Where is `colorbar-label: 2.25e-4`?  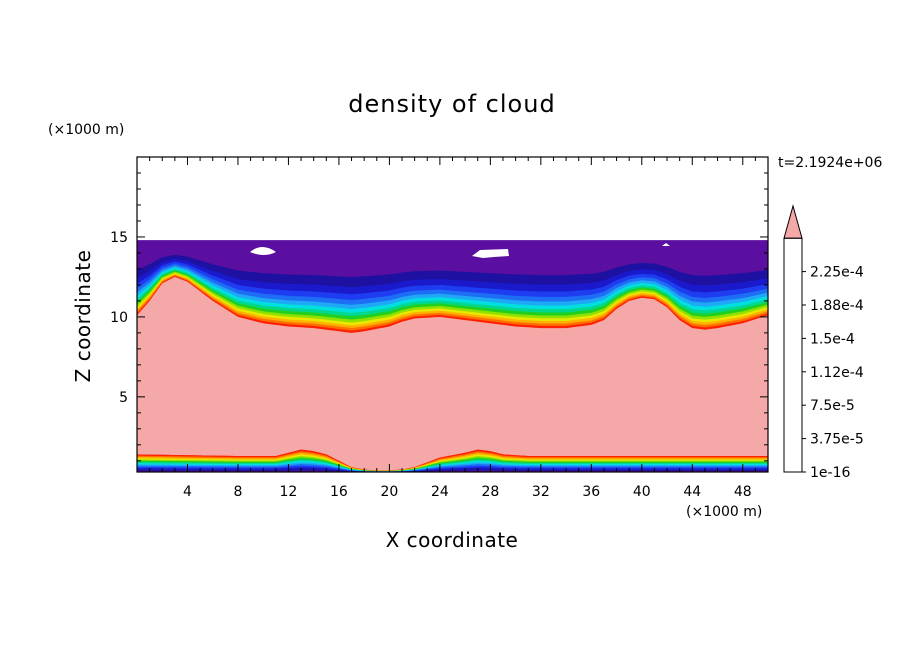
colorbar-label: 2.25e-4 is located at coordinates (837, 273).